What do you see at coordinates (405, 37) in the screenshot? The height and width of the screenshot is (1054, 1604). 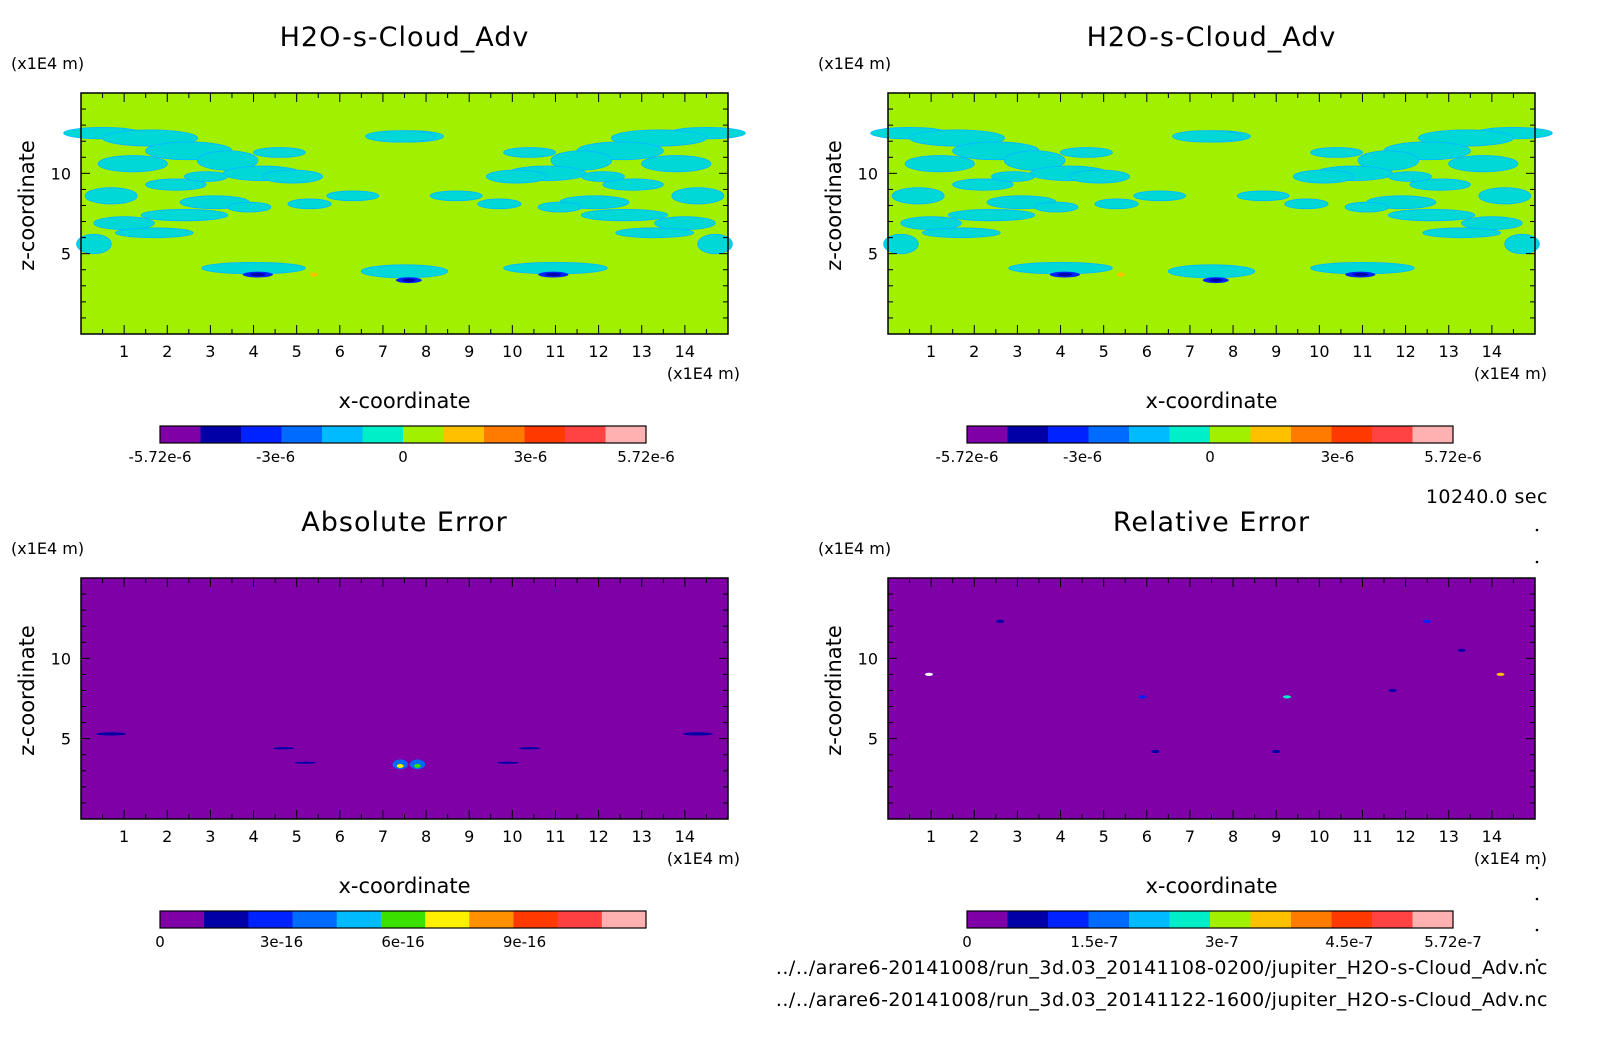 I see `chart-title: H2O-s-Cloud_Adv` at bounding box center [405, 37].